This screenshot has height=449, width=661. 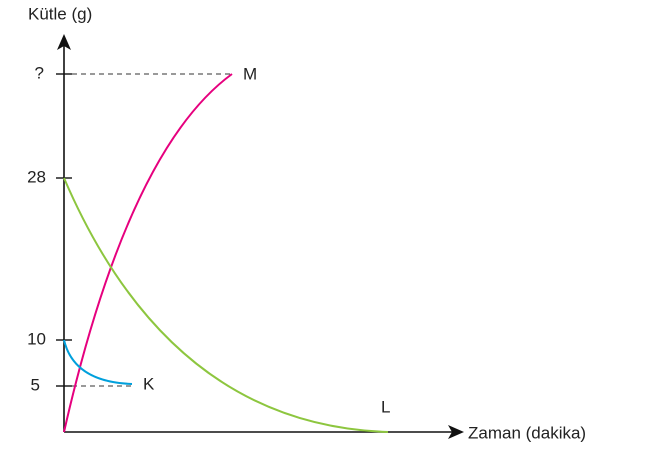 What do you see at coordinates (250, 73) in the screenshot?
I see `curve-label: M` at bounding box center [250, 73].